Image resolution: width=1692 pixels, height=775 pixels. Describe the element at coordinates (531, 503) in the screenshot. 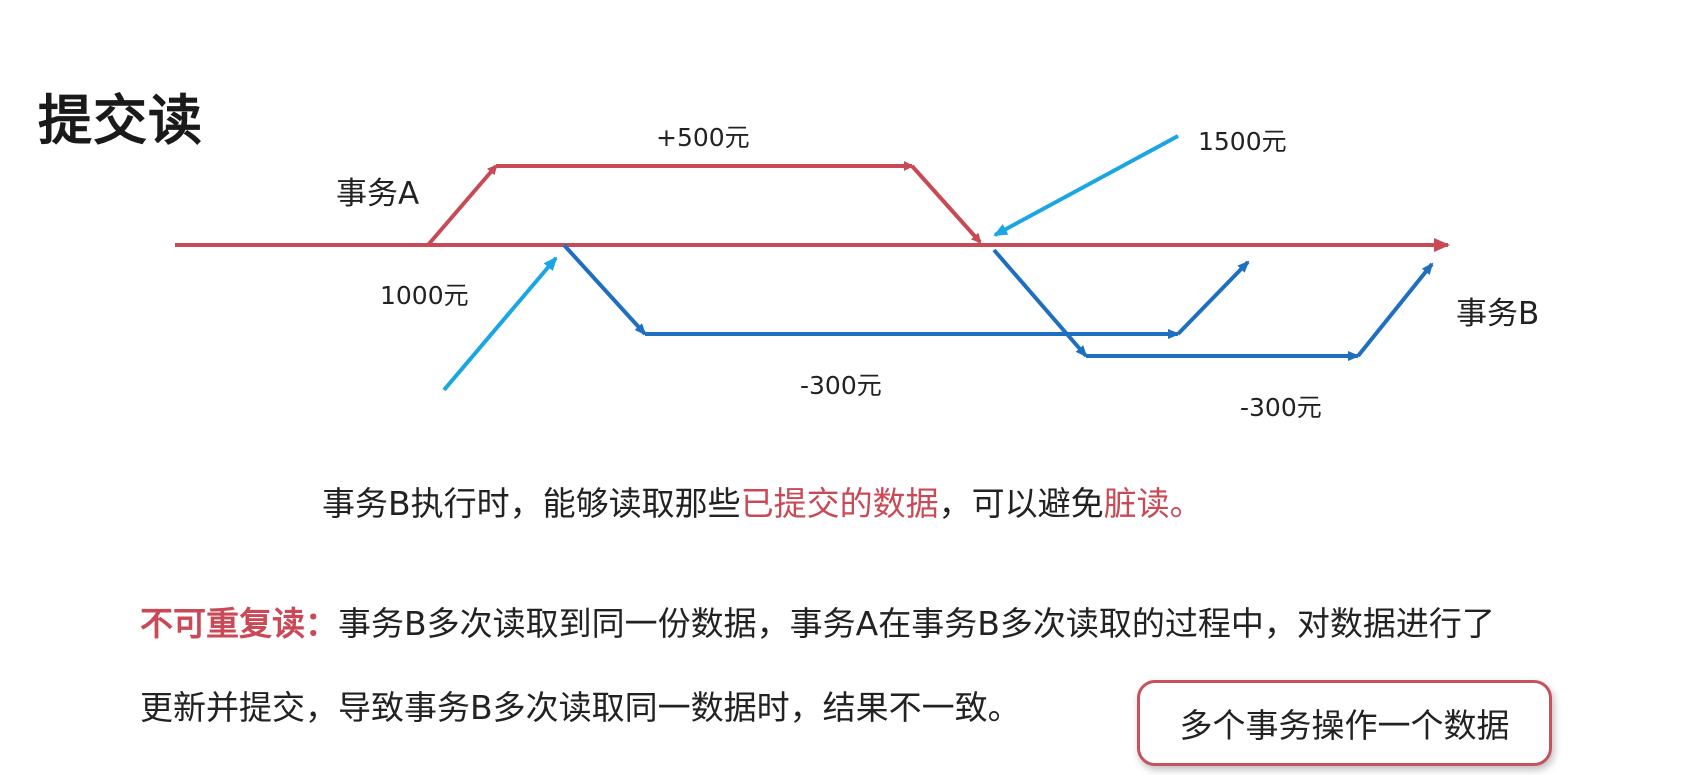

I see `description-part1: 事务B执行时，能够读取那些` at that location.